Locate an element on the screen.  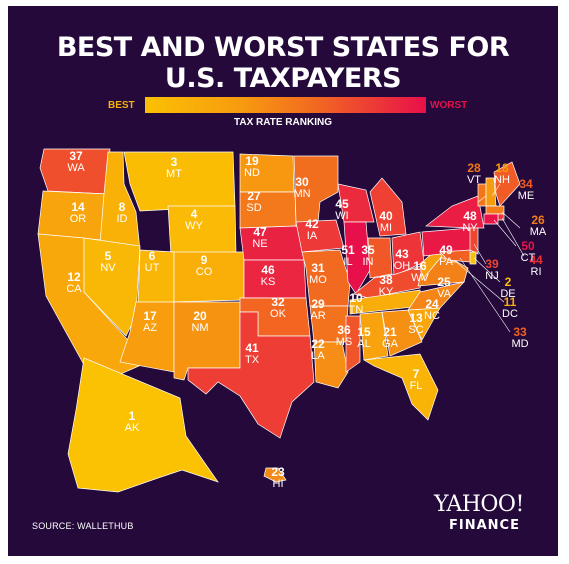
legend-gradient-bar is located at coordinates (285, 105).